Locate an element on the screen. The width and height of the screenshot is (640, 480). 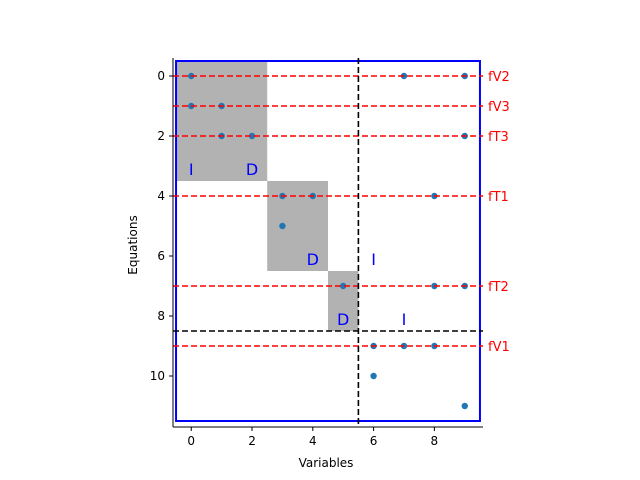
equation-label-fV3: fV3 is located at coordinates (499, 107).